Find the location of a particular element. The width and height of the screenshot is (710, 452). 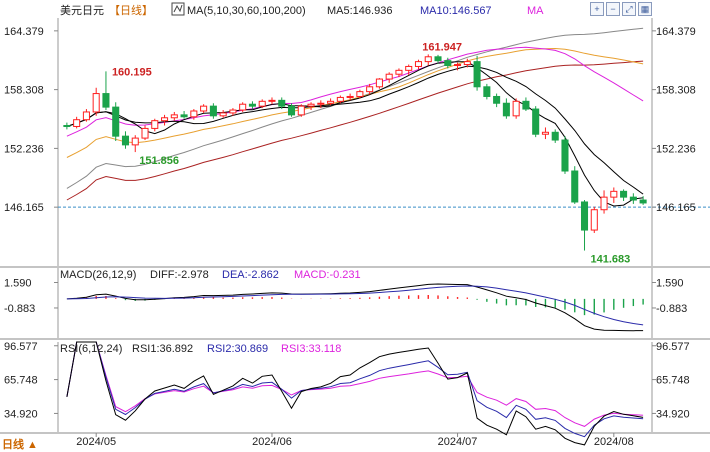

period-high-annotation: 160.195 is located at coordinates (132, 72).